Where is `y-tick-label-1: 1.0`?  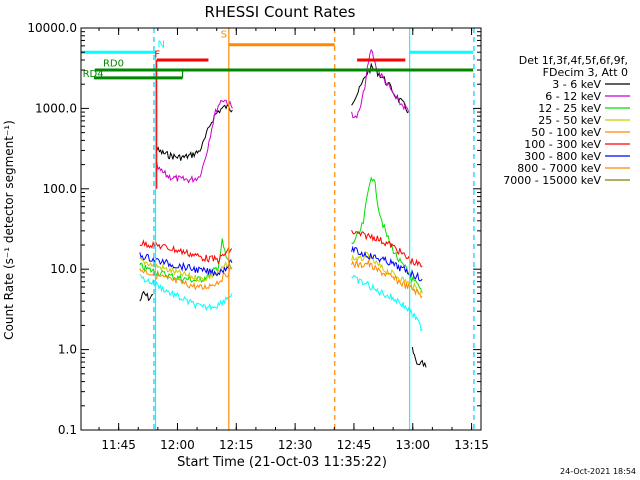 y-tick-label-1: 1.0 is located at coordinates (67, 350).